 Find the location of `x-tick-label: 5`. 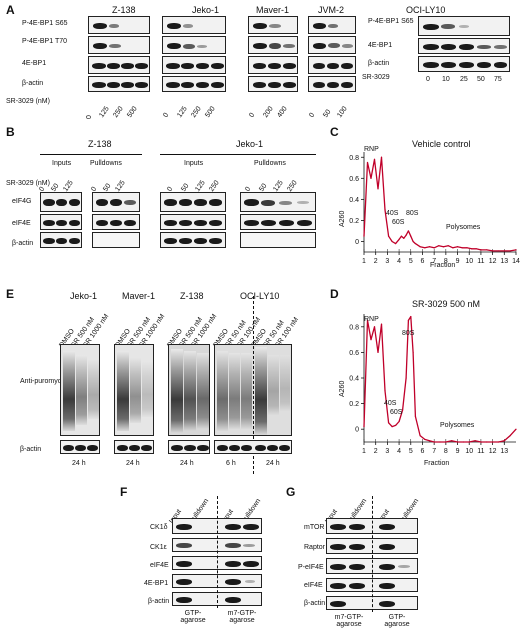

x-tick-label: 5 is located at coordinates (411, 261).